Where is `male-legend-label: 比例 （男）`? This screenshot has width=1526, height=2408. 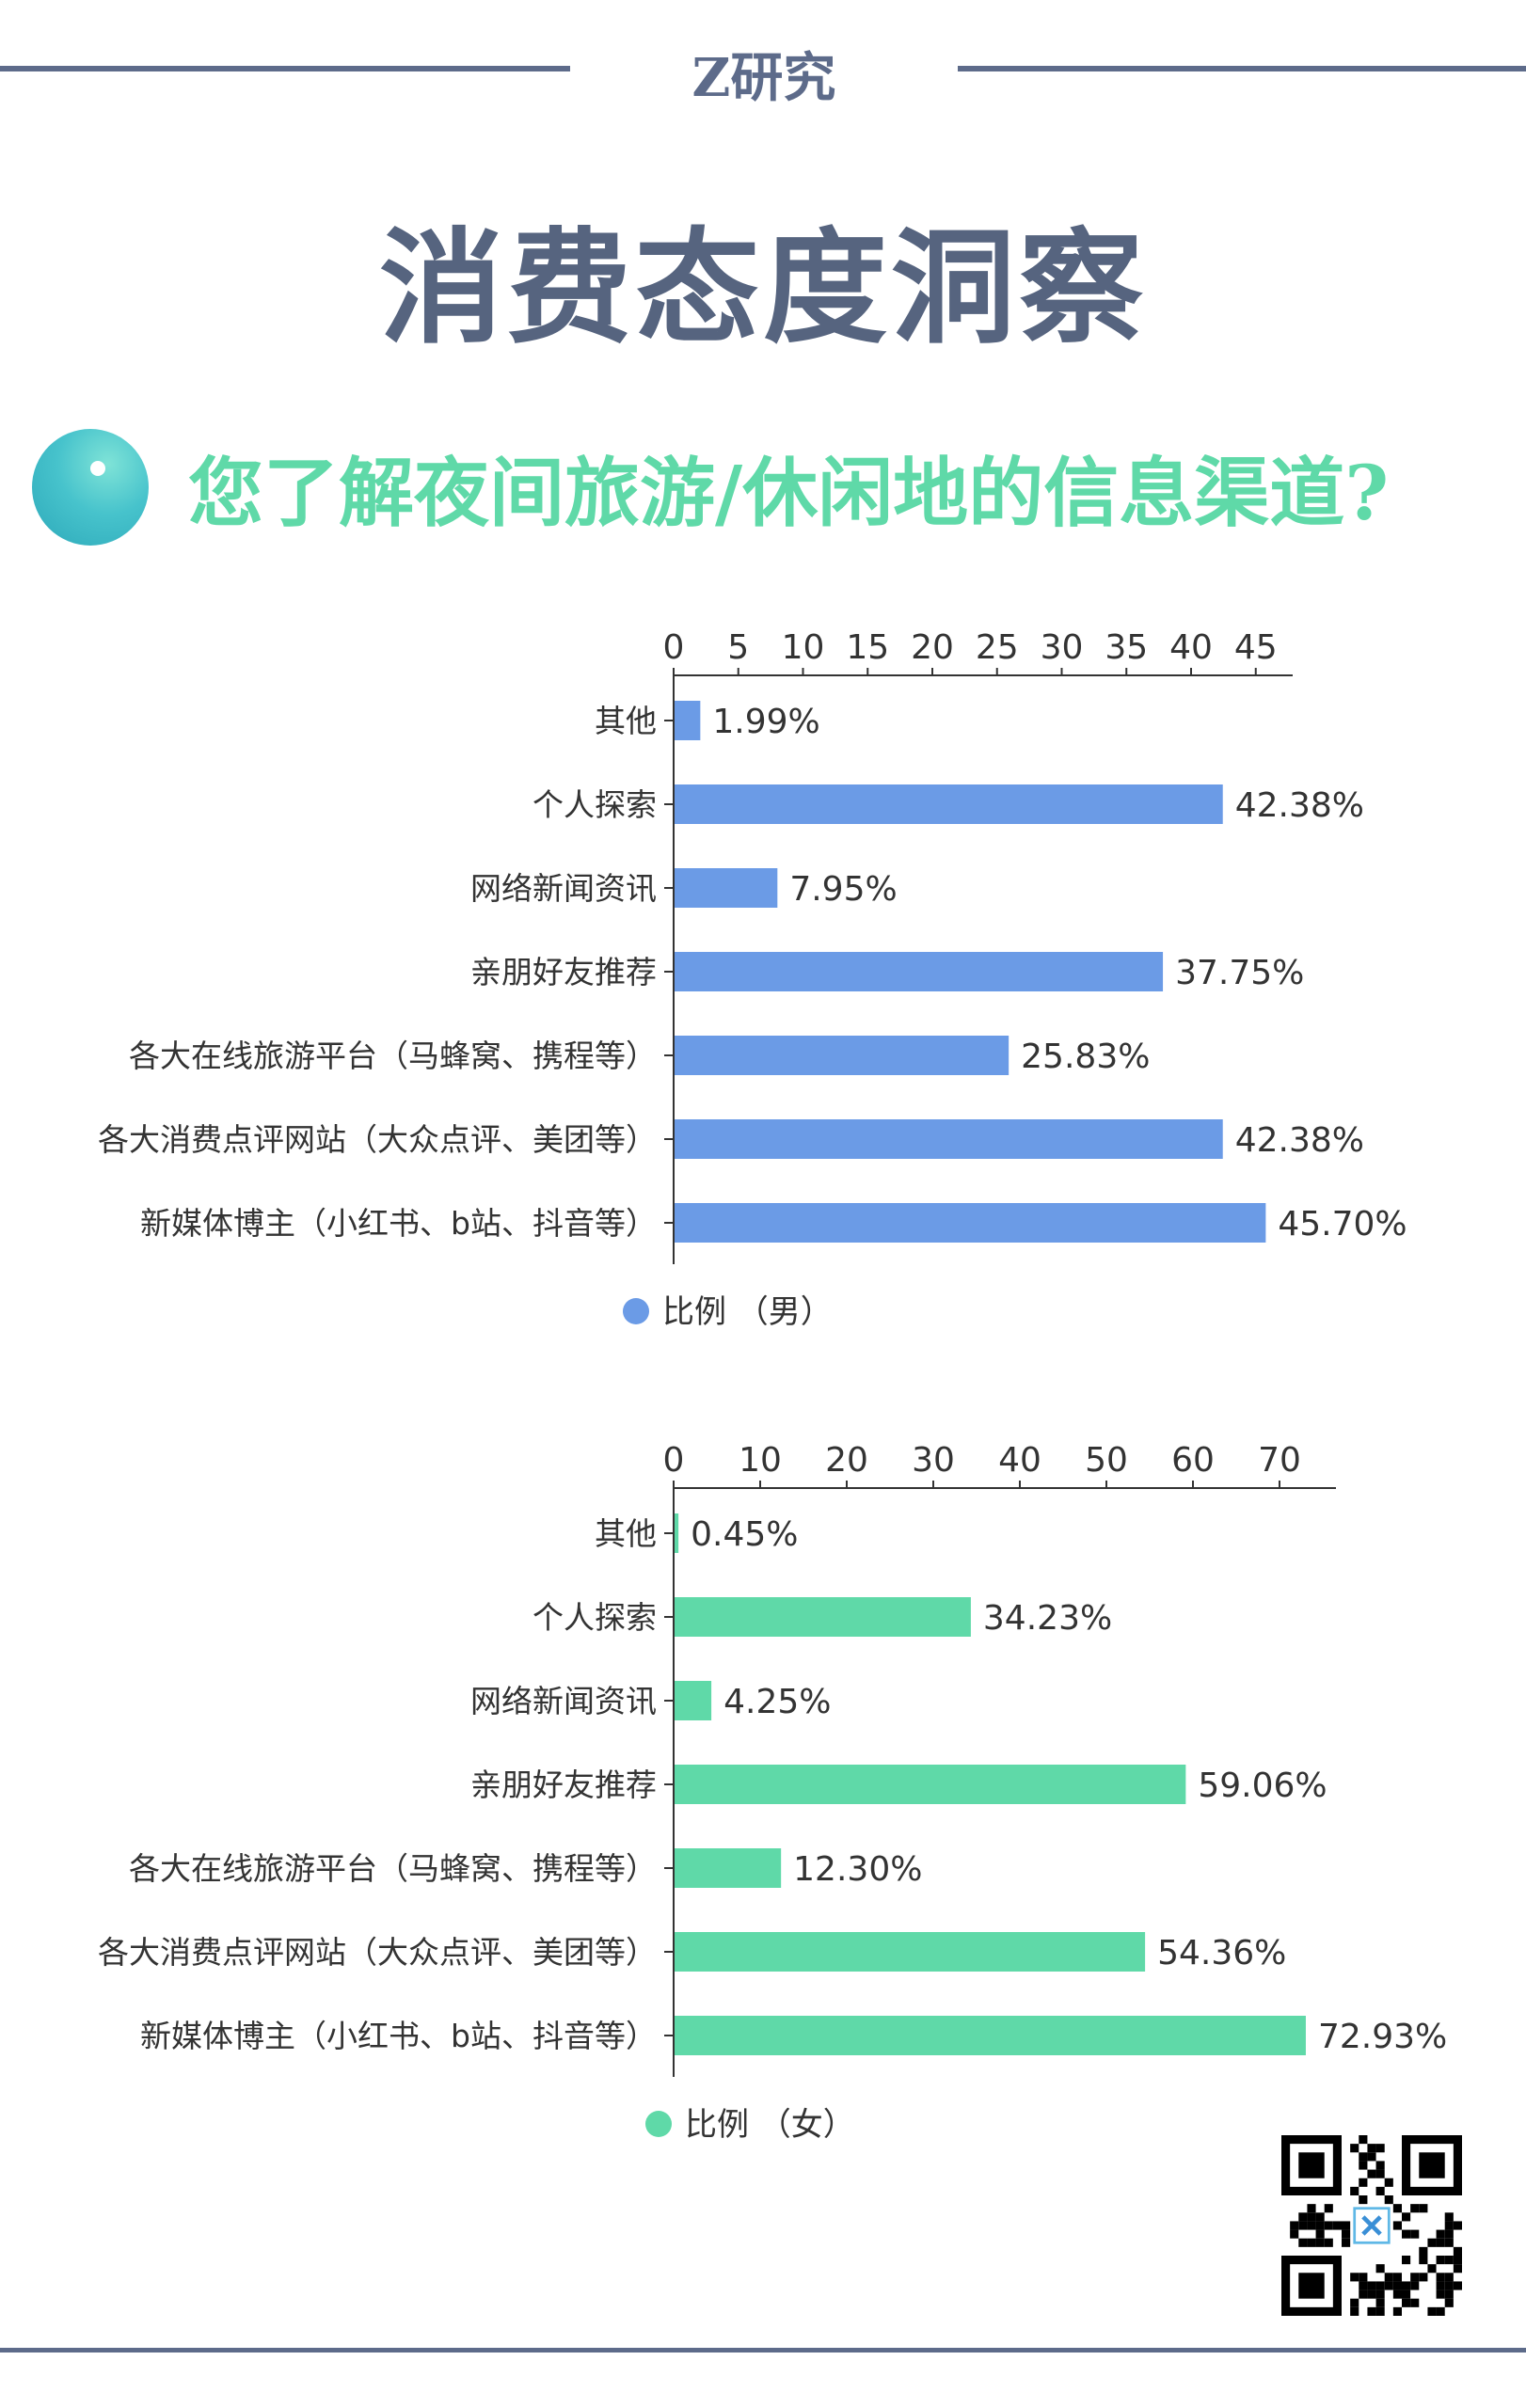 male-legend-label: 比例 （男） is located at coordinates (747, 1312).